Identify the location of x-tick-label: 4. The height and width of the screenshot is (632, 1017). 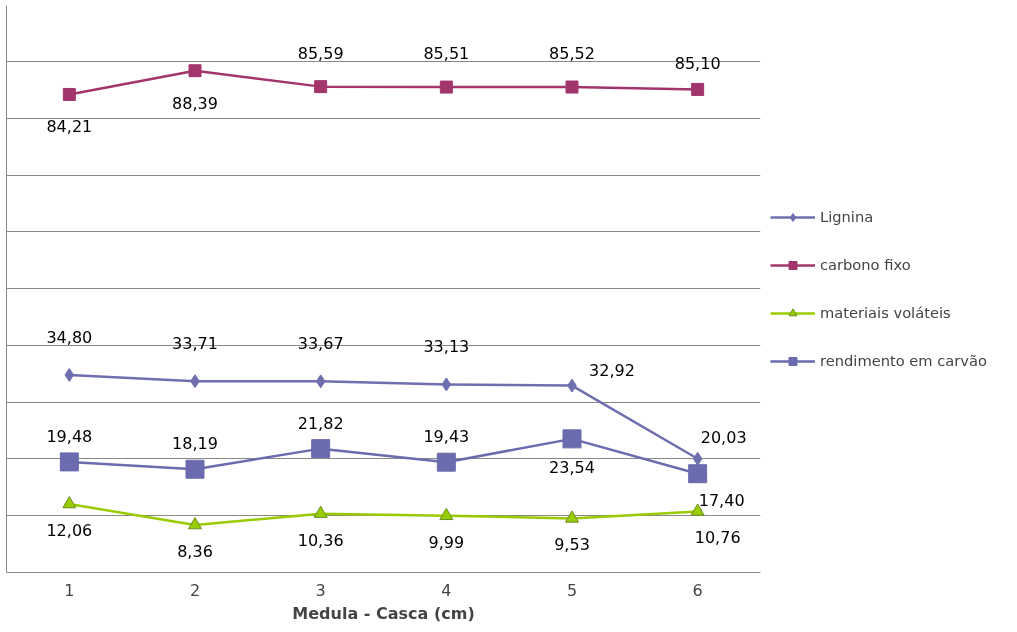
(446, 590).